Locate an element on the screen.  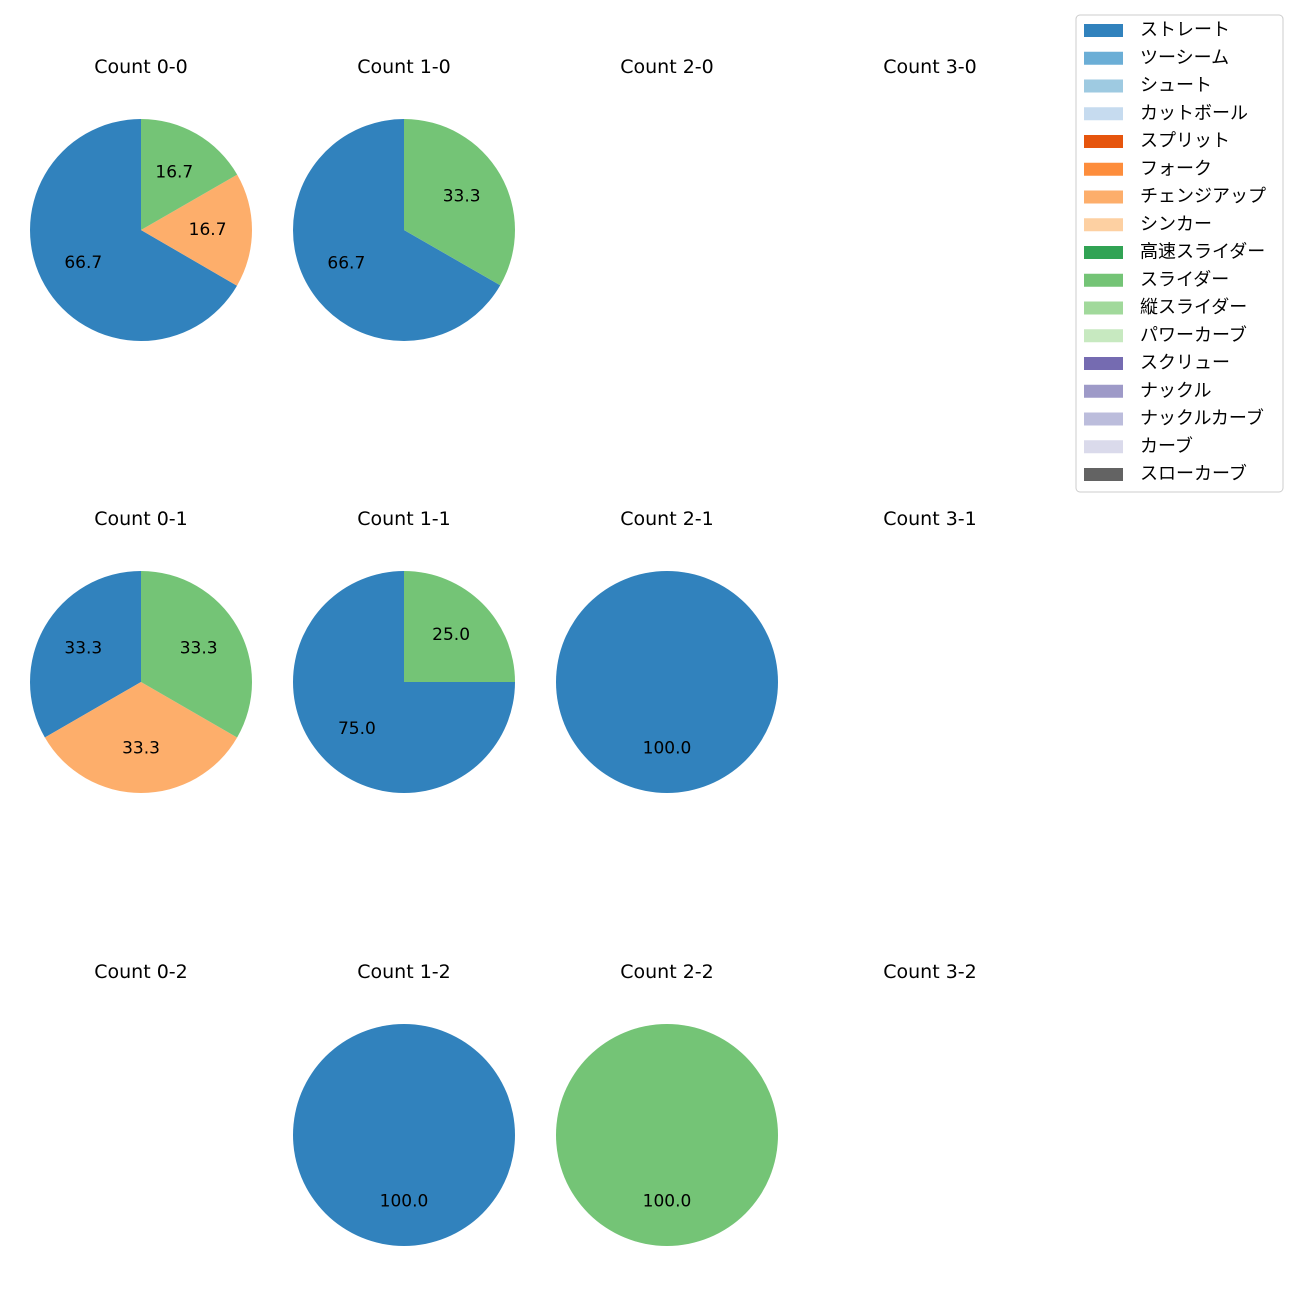
panel-title: Count 2-1 is located at coordinates (667, 519).